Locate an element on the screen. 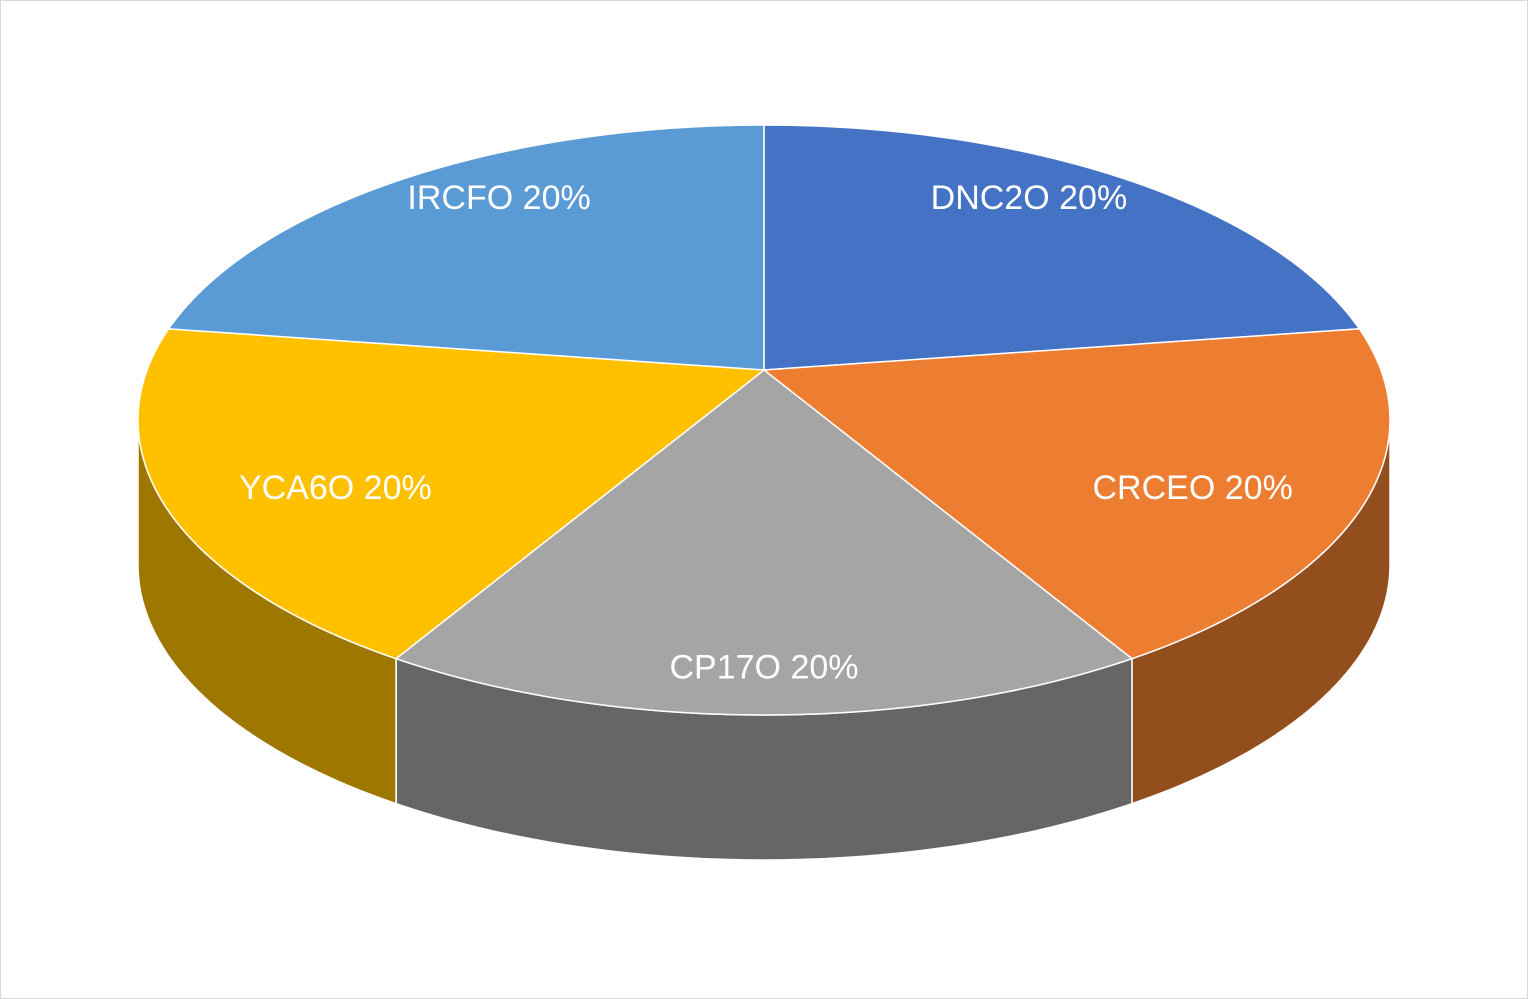 The width and height of the screenshot is (1528, 999). category-label: CP17O is located at coordinates (725, 668).